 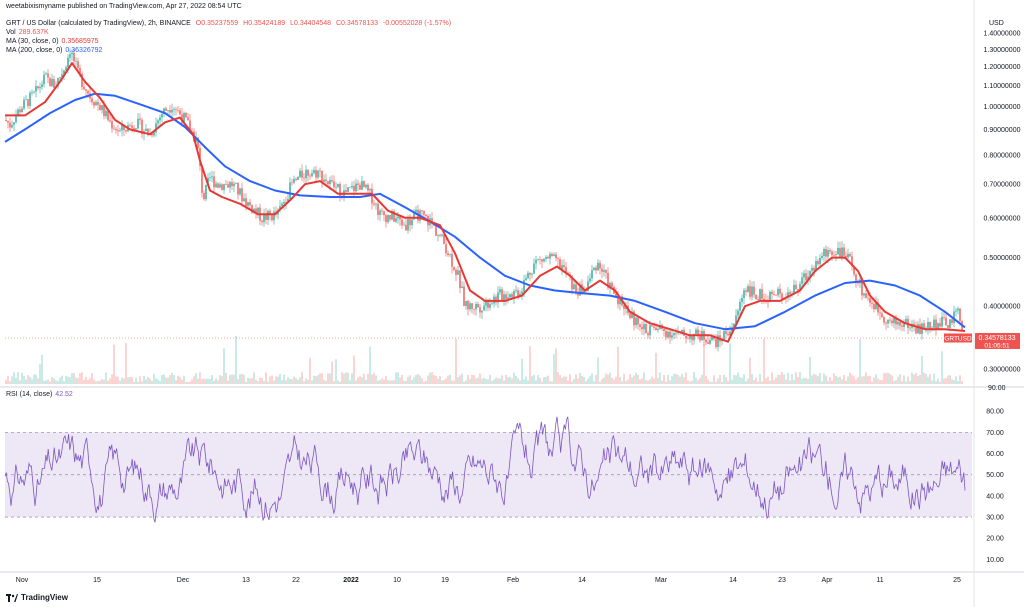 What do you see at coordinates (97, 580) in the screenshot?
I see `x-tick-label: 15` at bounding box center [97, 580].